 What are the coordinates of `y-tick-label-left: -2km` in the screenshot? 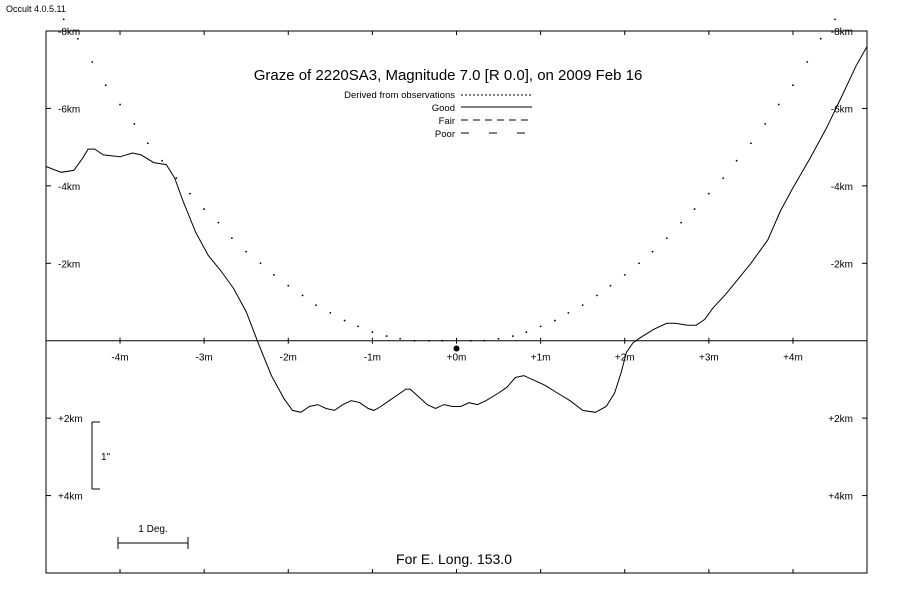 It's located at (69, 264).